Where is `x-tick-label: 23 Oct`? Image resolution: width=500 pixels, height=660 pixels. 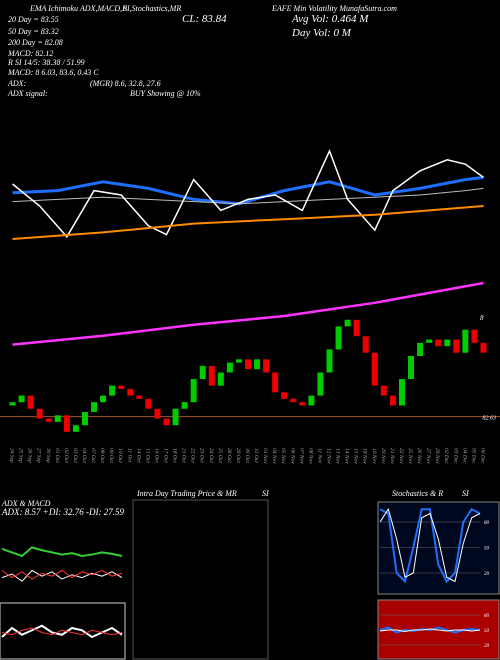
x-tick-label: 23 Oct is located at coordinates (202, 455).